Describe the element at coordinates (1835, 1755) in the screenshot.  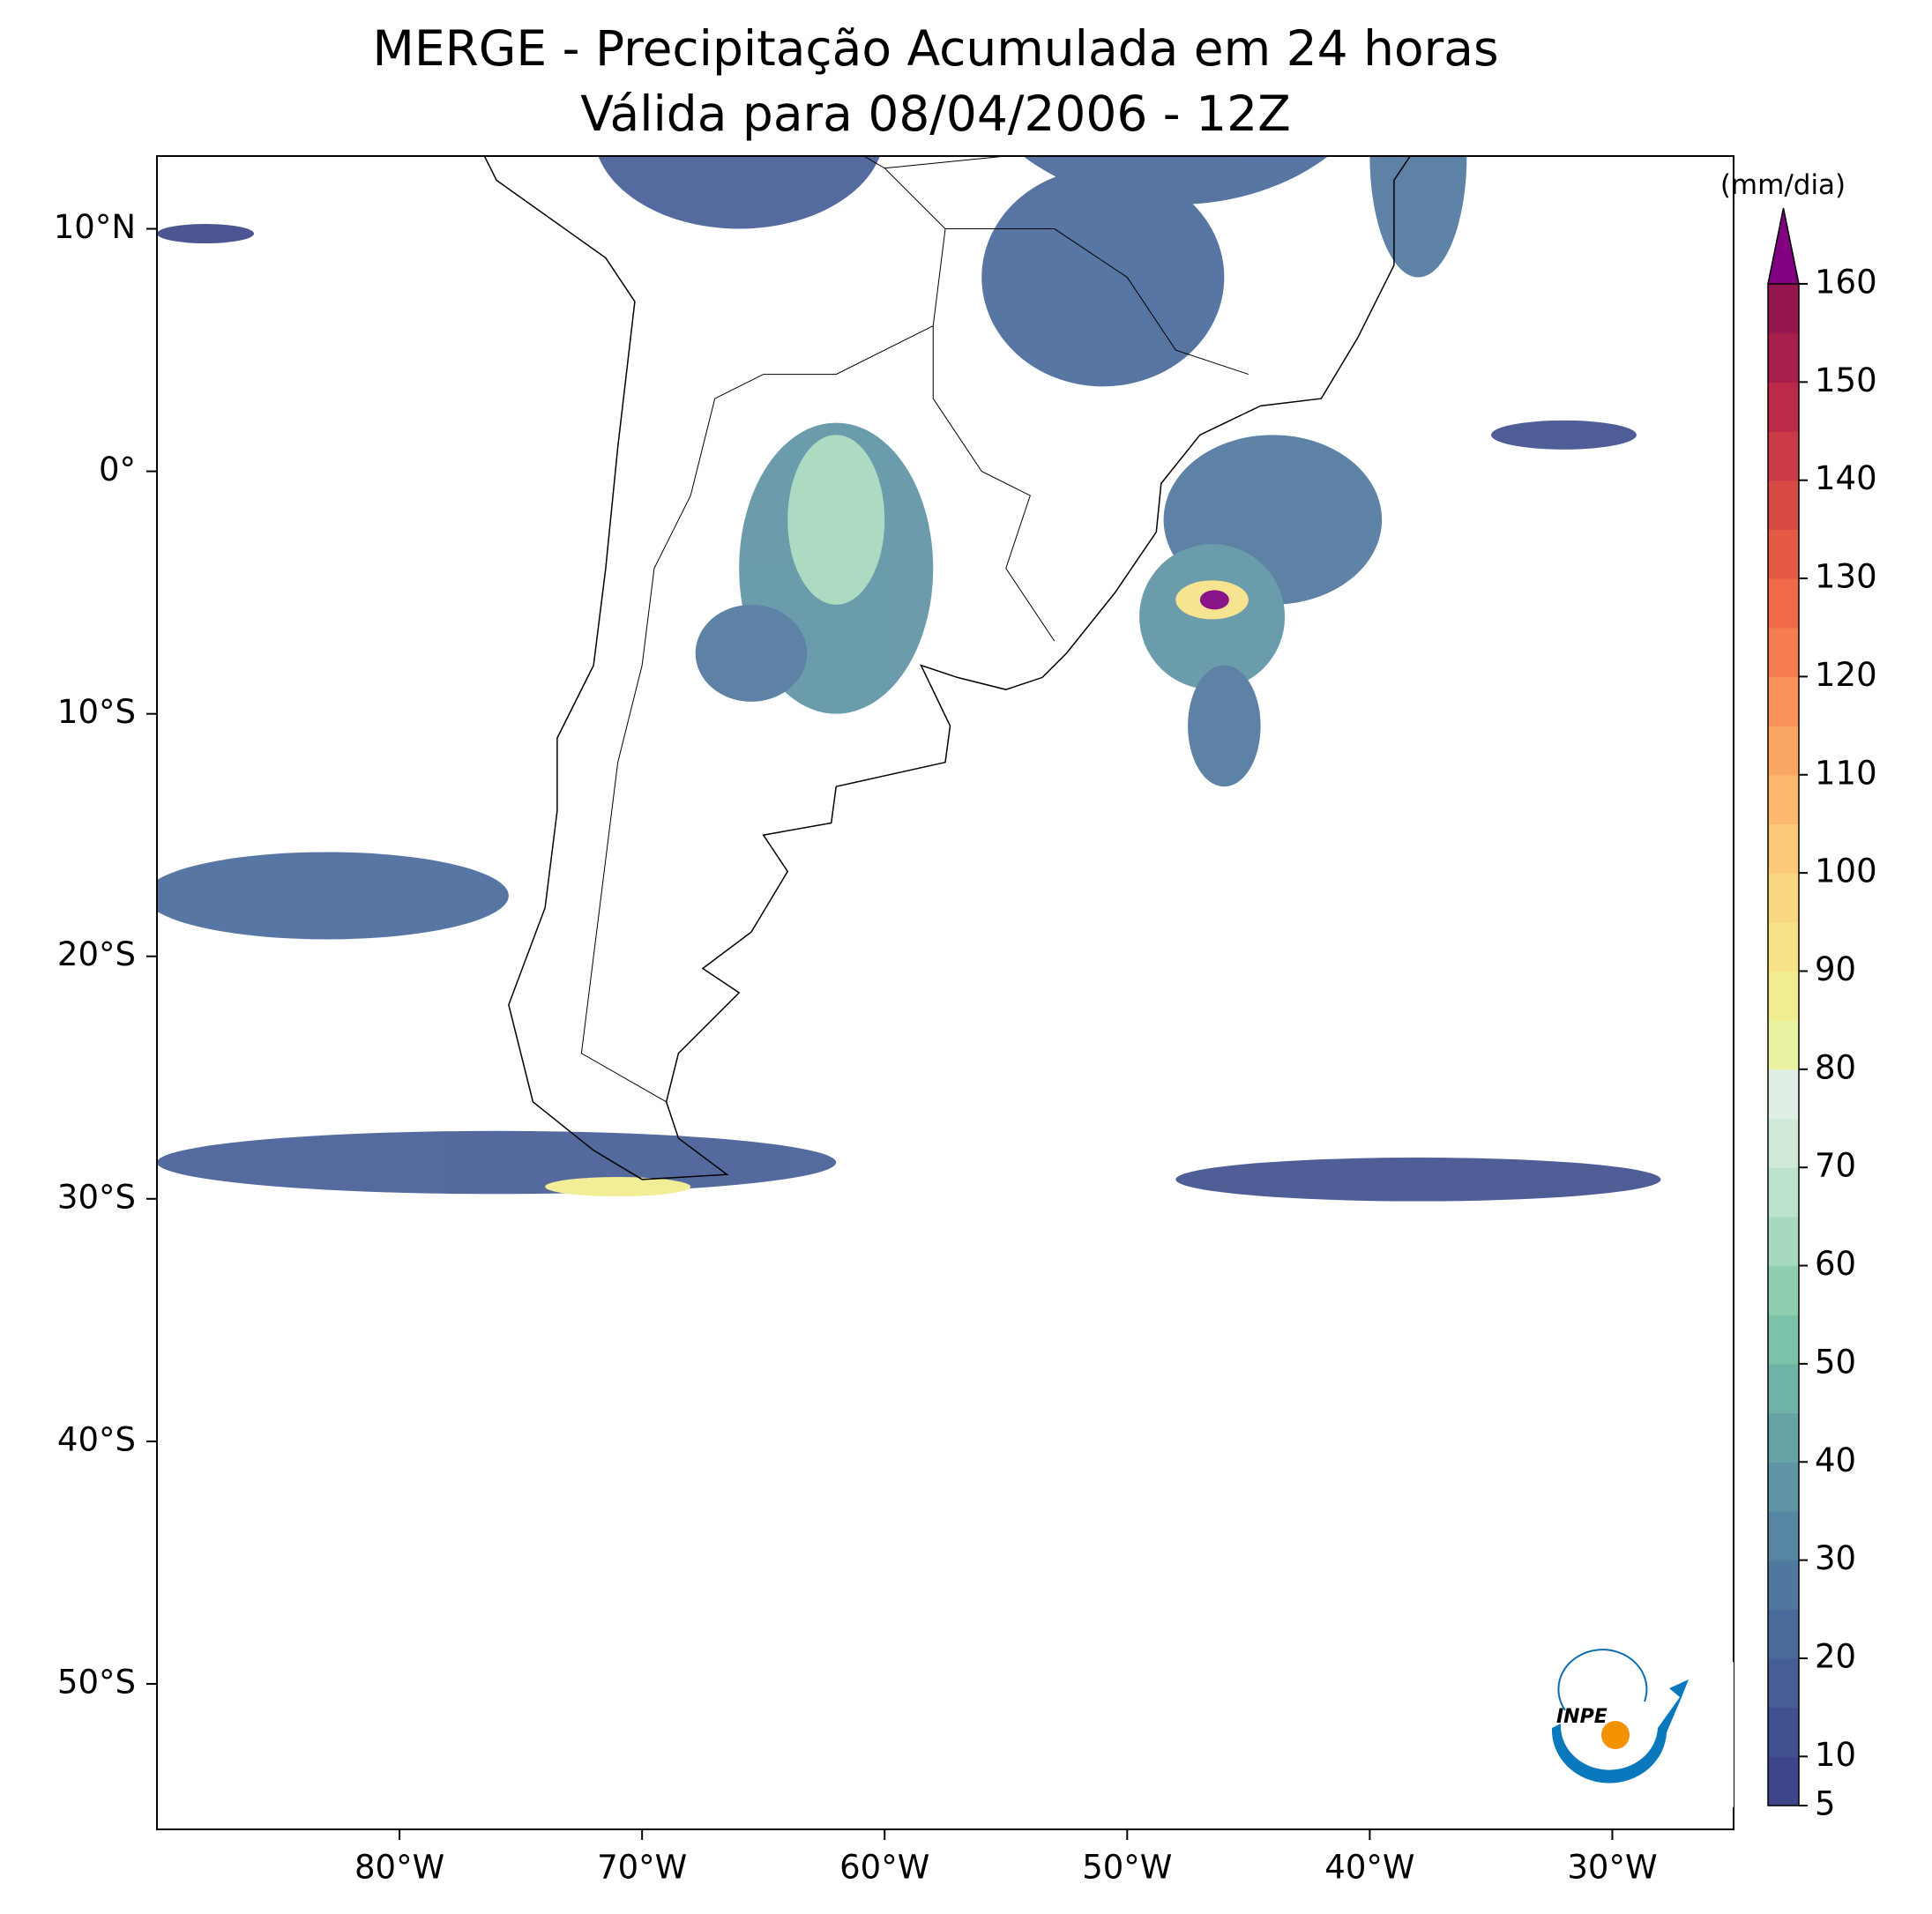
I see `colorbar-tick-label: 10` at that location.